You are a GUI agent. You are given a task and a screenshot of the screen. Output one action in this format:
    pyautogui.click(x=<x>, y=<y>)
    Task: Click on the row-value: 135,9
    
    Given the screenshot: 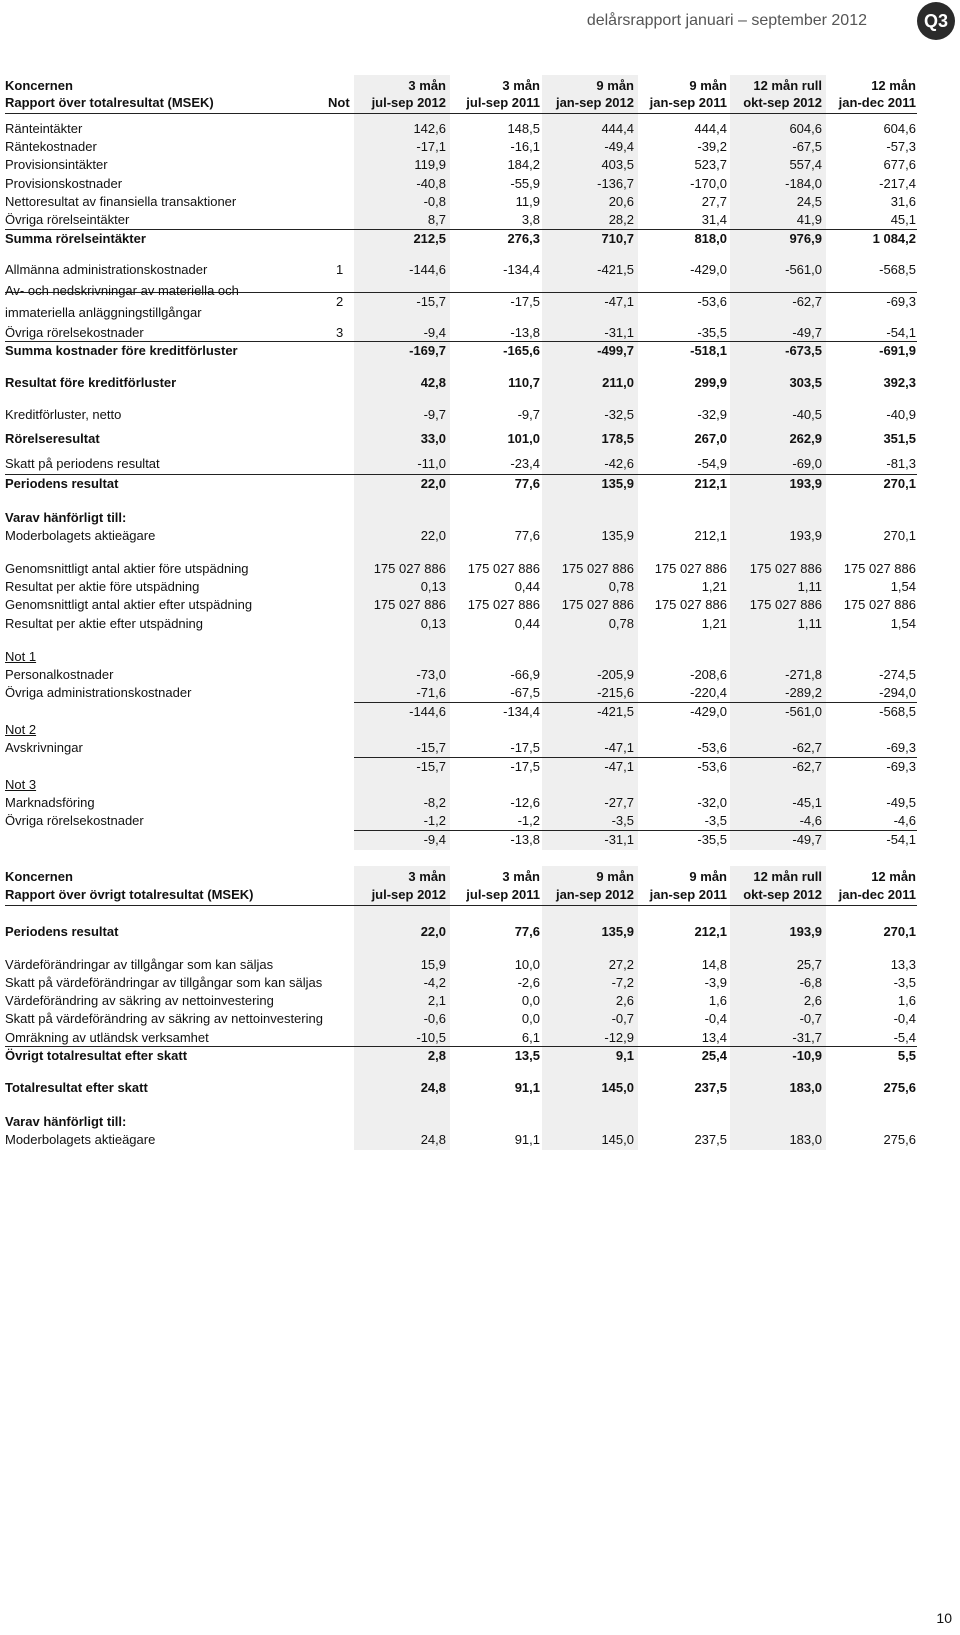 What is the action you would take?
    pyautogui.click(x=617, y=483)
    